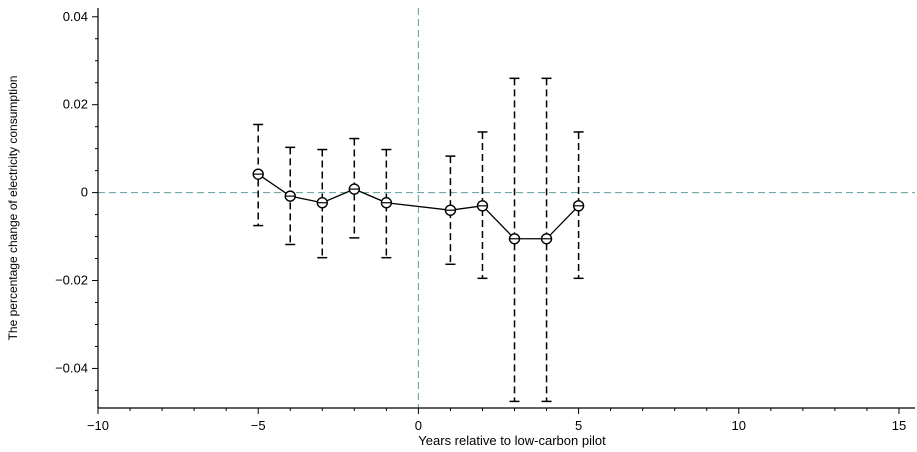 The image size is (917, 452). I want to click on x-tick-label: 15, so click(899, 425).